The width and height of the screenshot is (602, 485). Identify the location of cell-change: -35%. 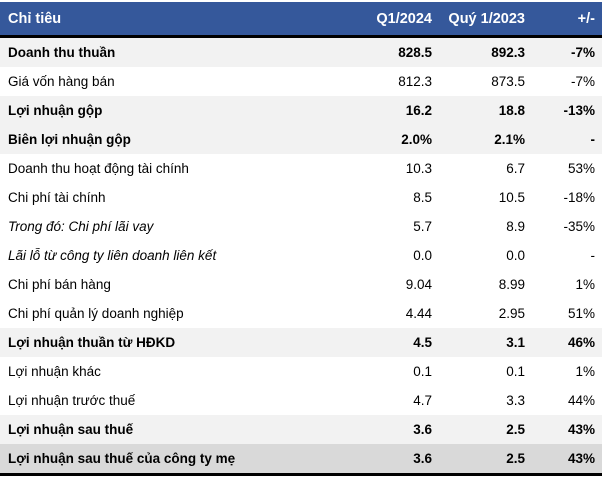
(579, 226).